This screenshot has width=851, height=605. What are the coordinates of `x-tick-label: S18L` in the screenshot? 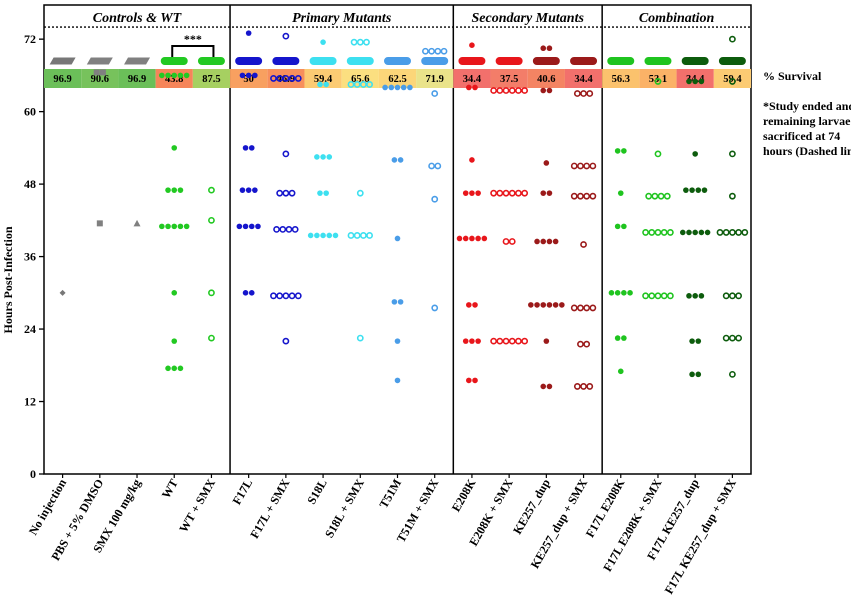 It's located at (316, 492).